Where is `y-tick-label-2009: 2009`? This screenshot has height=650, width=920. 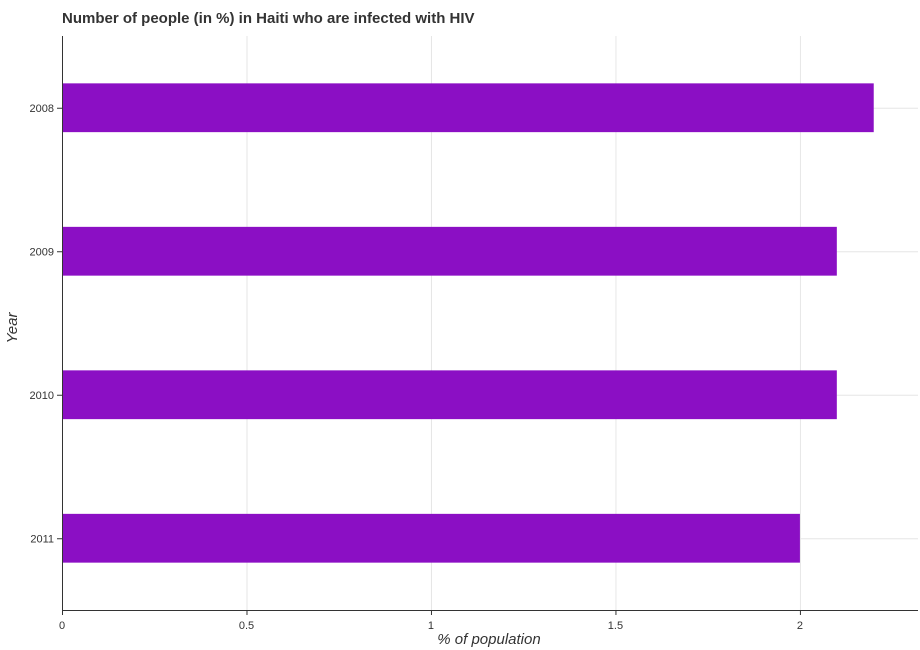 y-tick-label-2009: 2009 is located at coordinates (42, 252).